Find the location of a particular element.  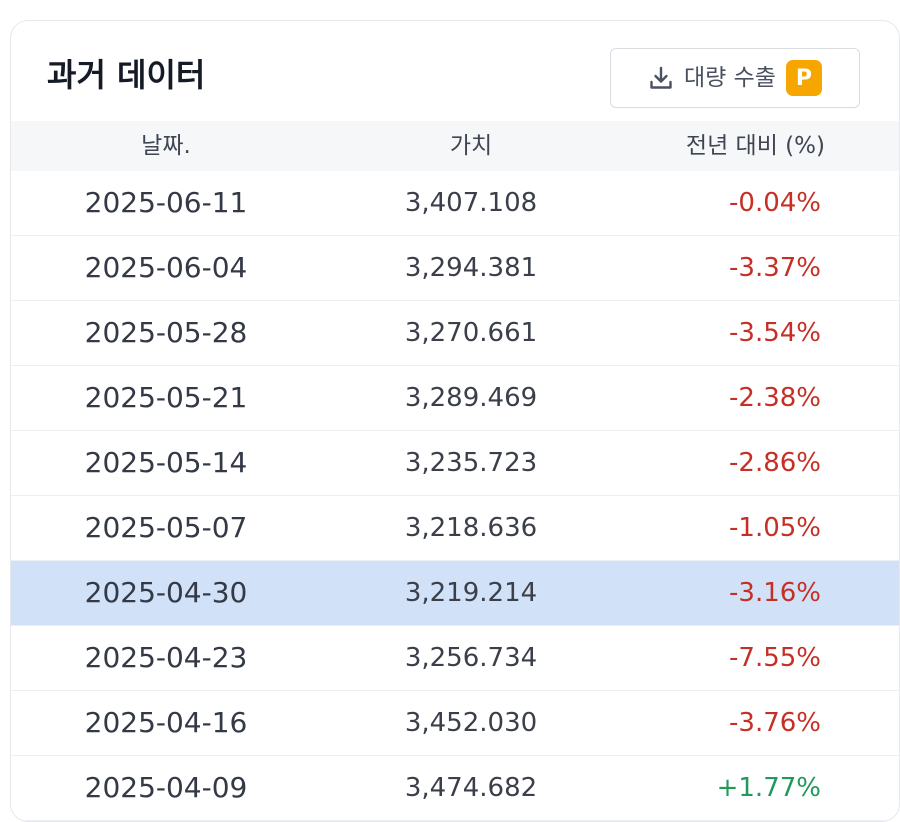

bulk-export-button: 대량 수출 P is located at coordinates (735, 78).